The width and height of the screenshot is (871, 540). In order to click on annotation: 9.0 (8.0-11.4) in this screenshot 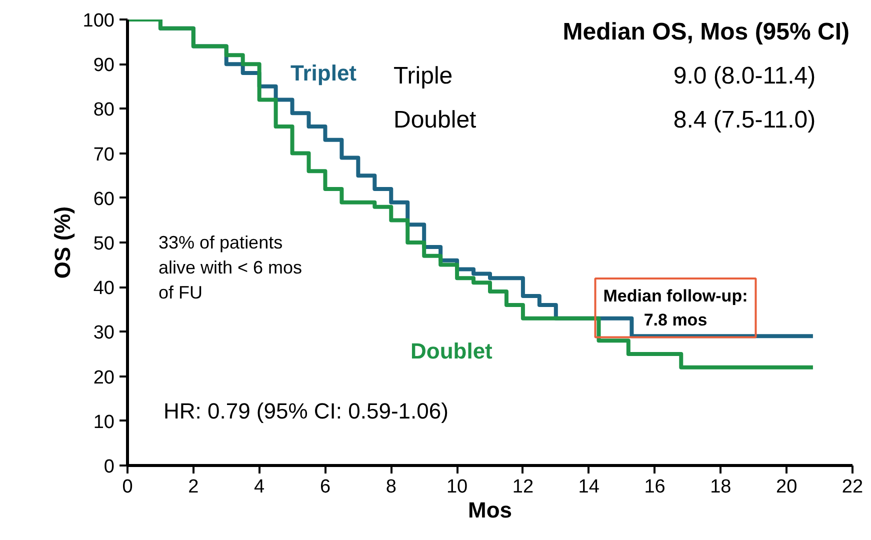, I will do `click(744, 76)`.